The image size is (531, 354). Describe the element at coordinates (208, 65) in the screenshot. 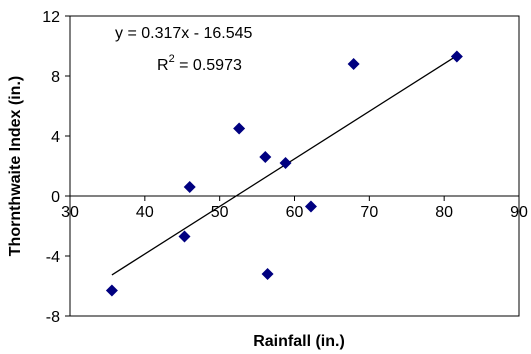

I see `r-squared-value: = 0.5973` at that location.